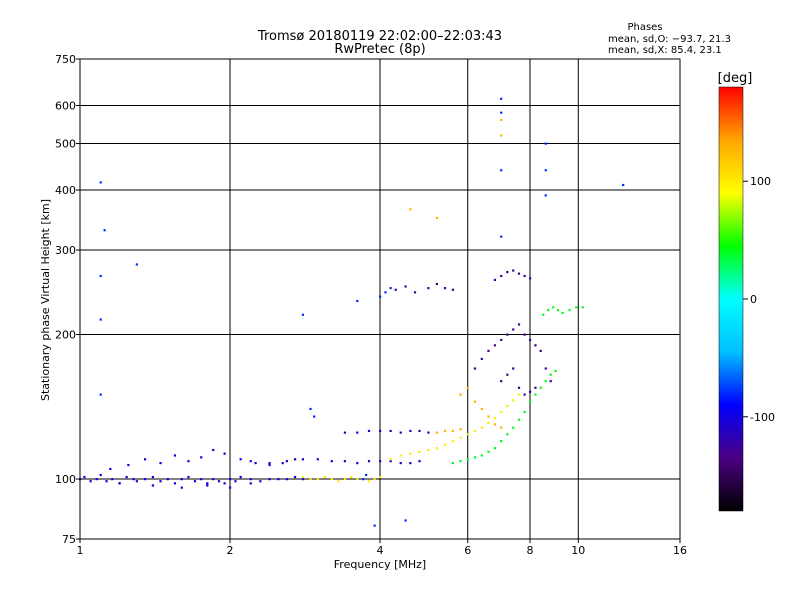  Describe the element at coordinates (80, 550) in the screenshot. I see `x-tick-label: 1` at that location.